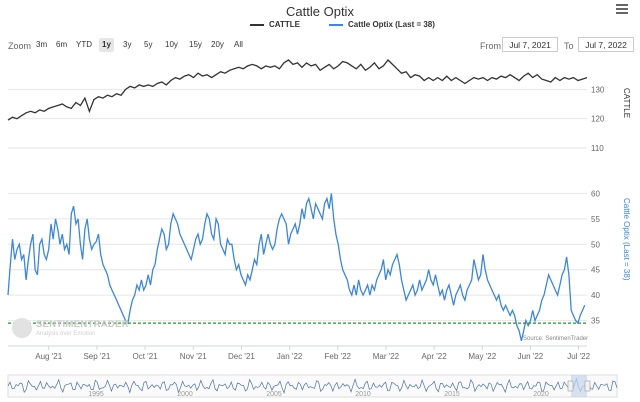 This screenshot has width=640, height=402. Describe the element at coordinates (96, 394) in the screenshot. I see `navigator-tick-label: 1995` at that location.